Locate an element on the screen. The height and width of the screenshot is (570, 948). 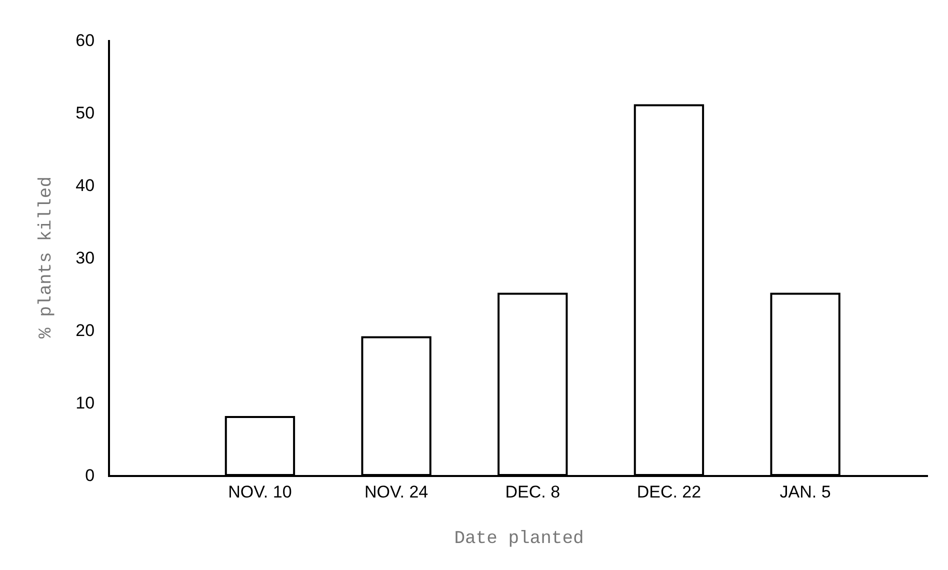
y-tick-label: 50 is located at coordinates (85, 112).